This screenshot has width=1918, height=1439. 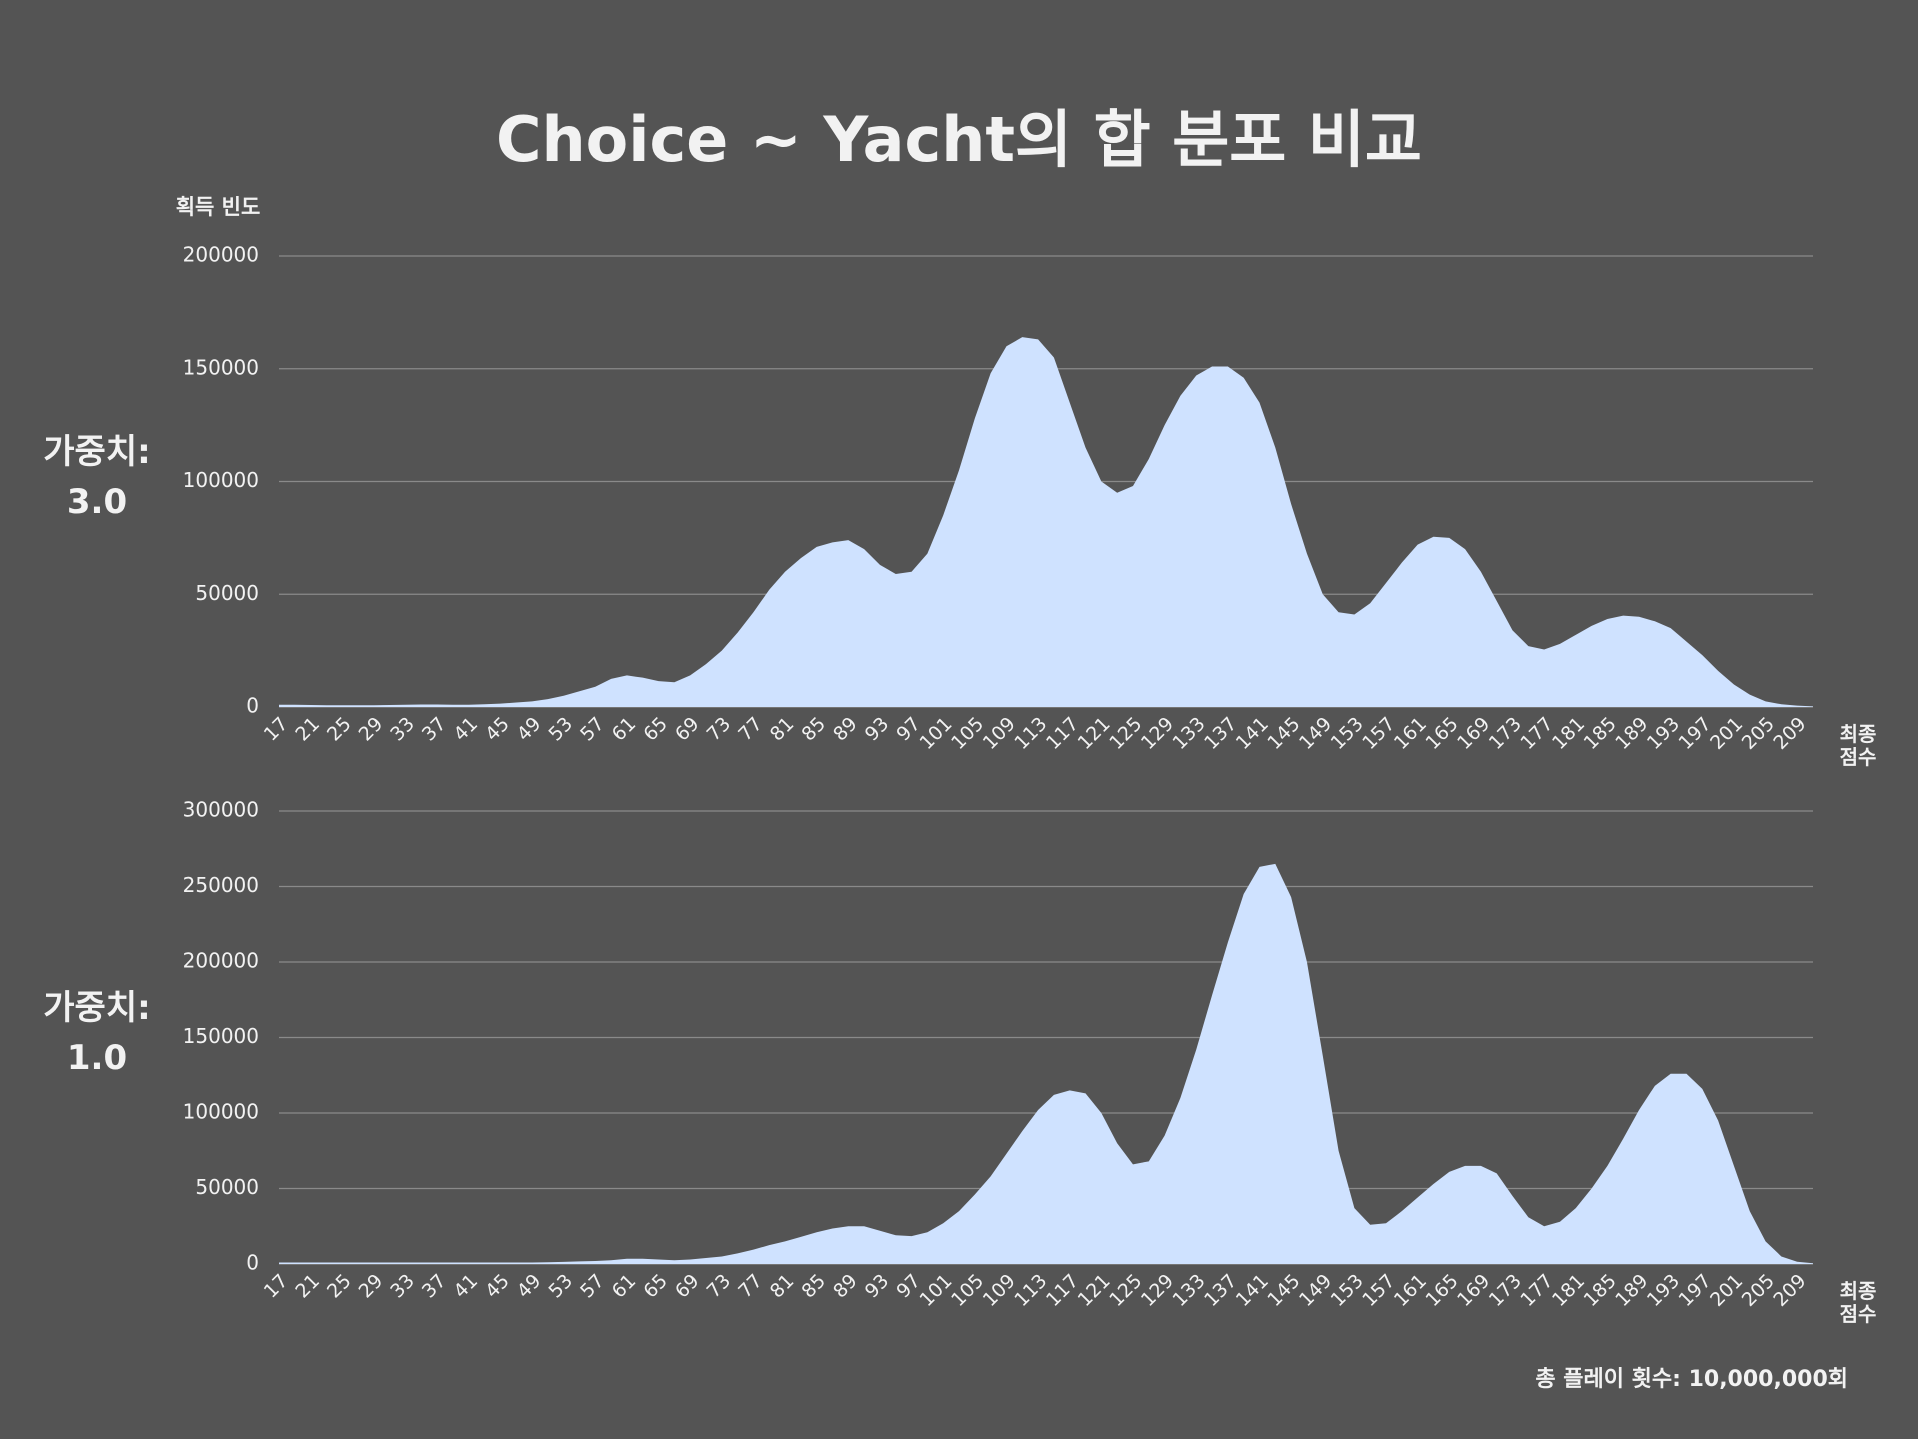 What do you see at coordinates (227, 593) in the screenshot?
I see `y-tick-label: 50000` at bounding box center [227, 593].